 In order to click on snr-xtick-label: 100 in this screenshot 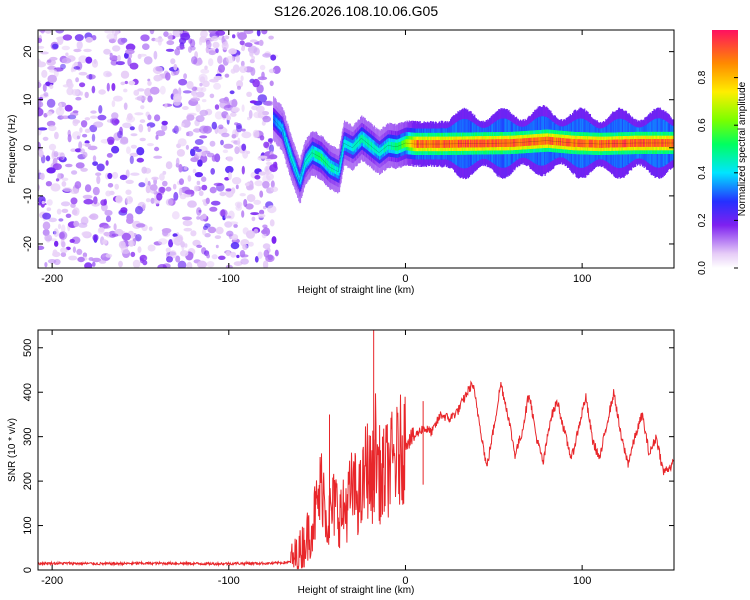, I will do `click(582, 581)`.